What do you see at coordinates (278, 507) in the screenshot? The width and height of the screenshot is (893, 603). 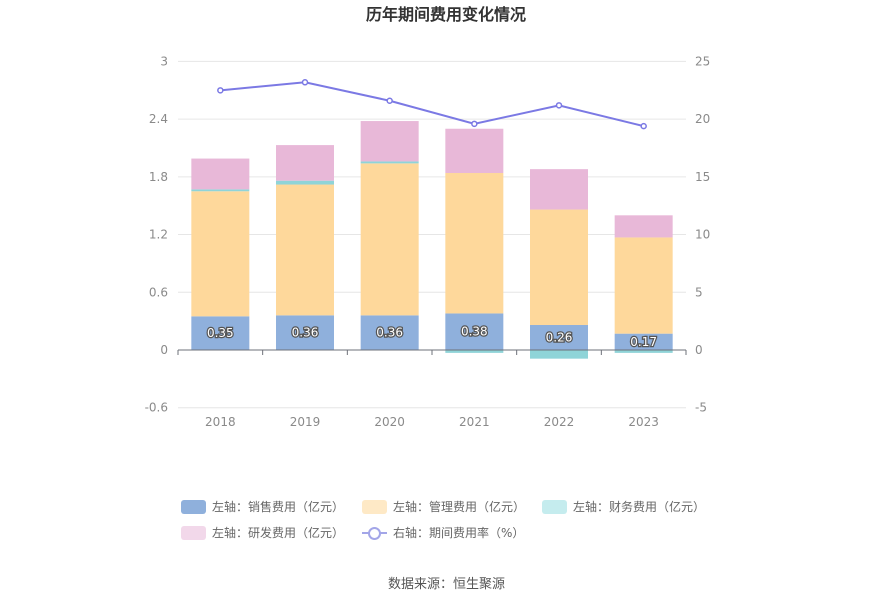 I see `legend-label-sales: 左轴：销售费用（亿元）` at bounding box center [278, 507].